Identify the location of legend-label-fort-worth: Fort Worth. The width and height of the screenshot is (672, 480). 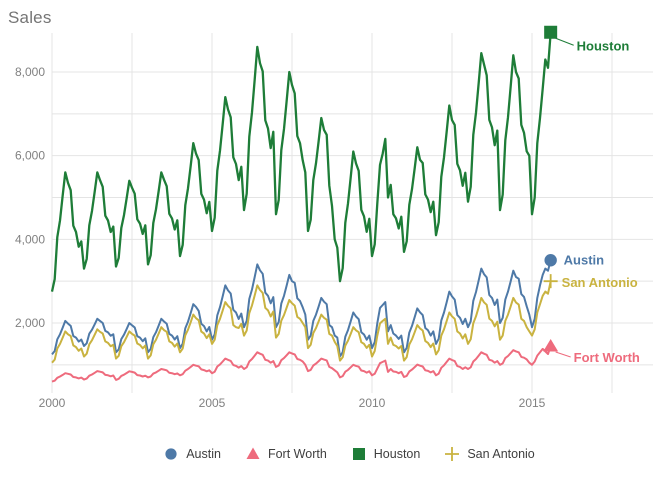
(297, 454).